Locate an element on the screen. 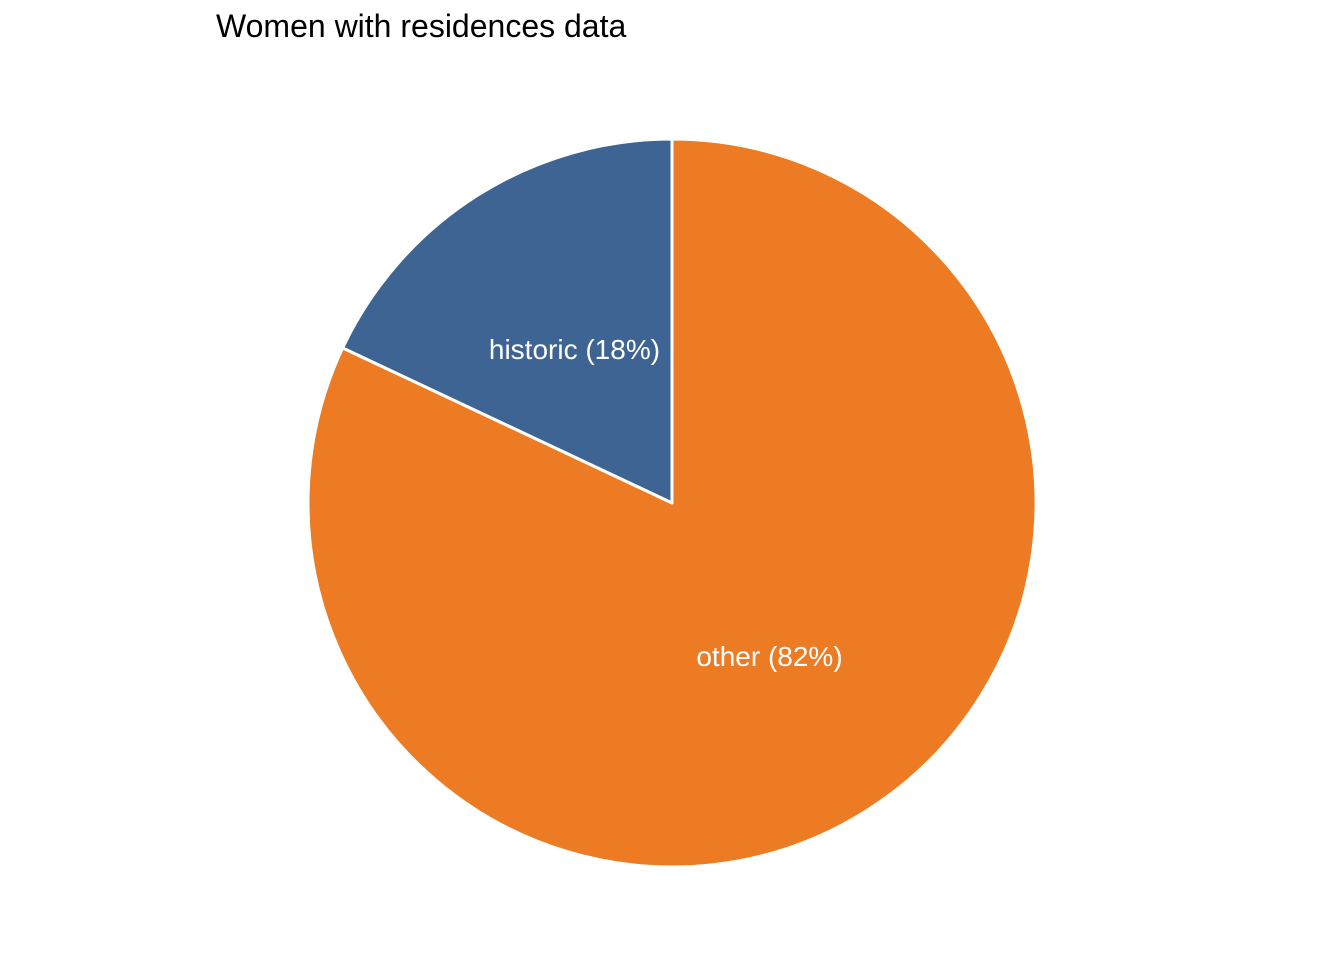  pie-slice-historic is located at coordinates (507, 321).